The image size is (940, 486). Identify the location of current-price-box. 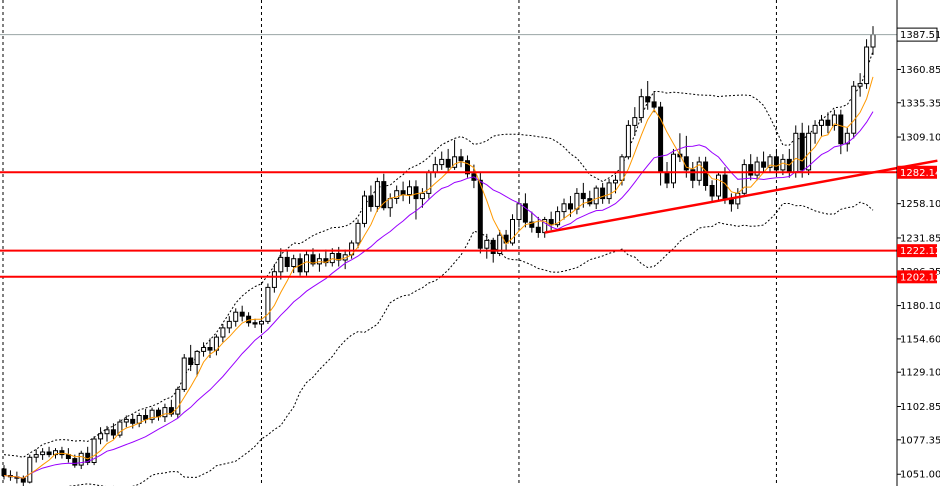
(917, 34).